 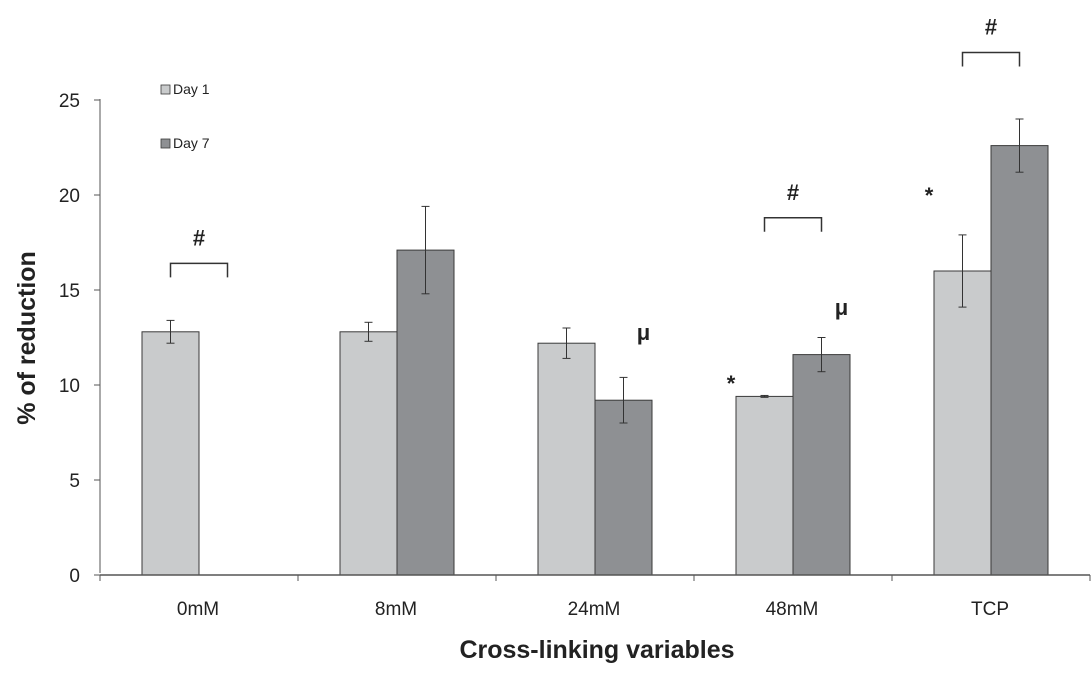 I want to click on y-axis-title: % of reduction, so click(x=27, y=338).